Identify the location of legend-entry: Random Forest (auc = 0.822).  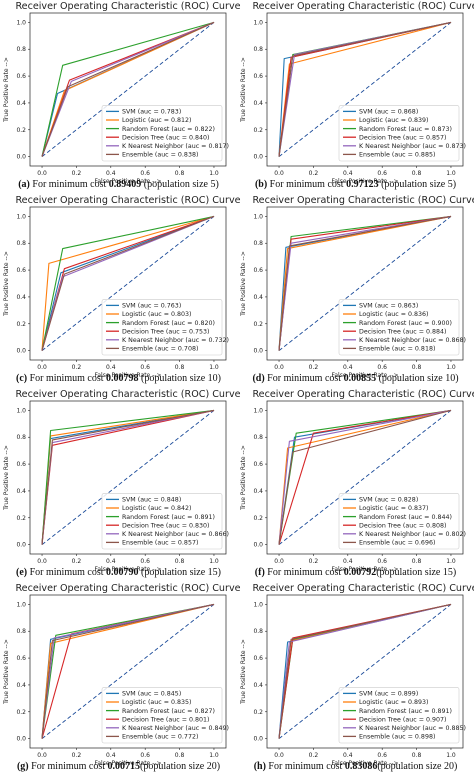
(168, 129).